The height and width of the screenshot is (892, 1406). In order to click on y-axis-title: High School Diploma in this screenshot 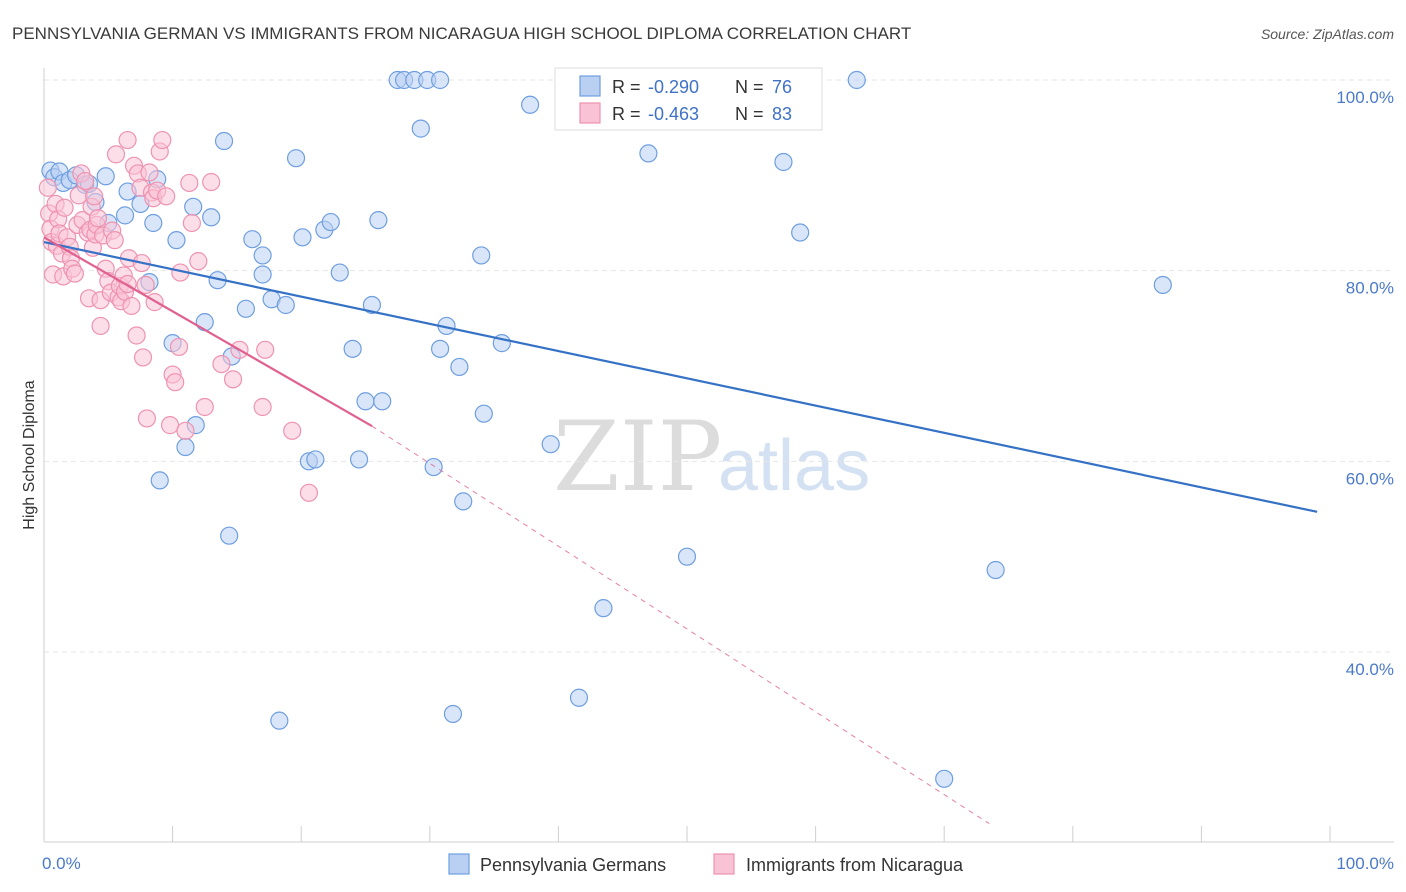, I will do `click(29, 455)`.